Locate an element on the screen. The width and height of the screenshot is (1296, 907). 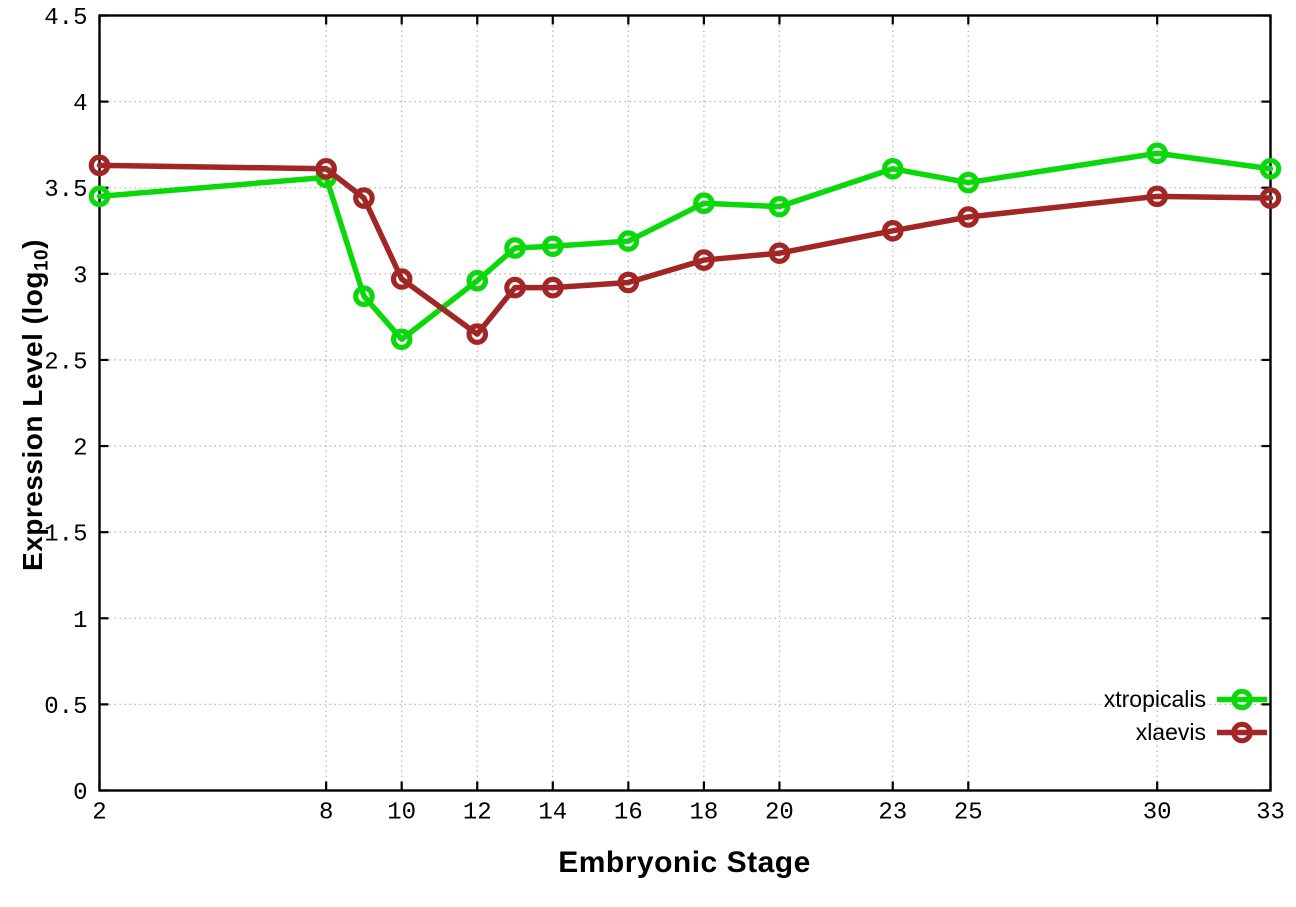
y-tick-label: 3.5 is located at coordinates (65, 190).